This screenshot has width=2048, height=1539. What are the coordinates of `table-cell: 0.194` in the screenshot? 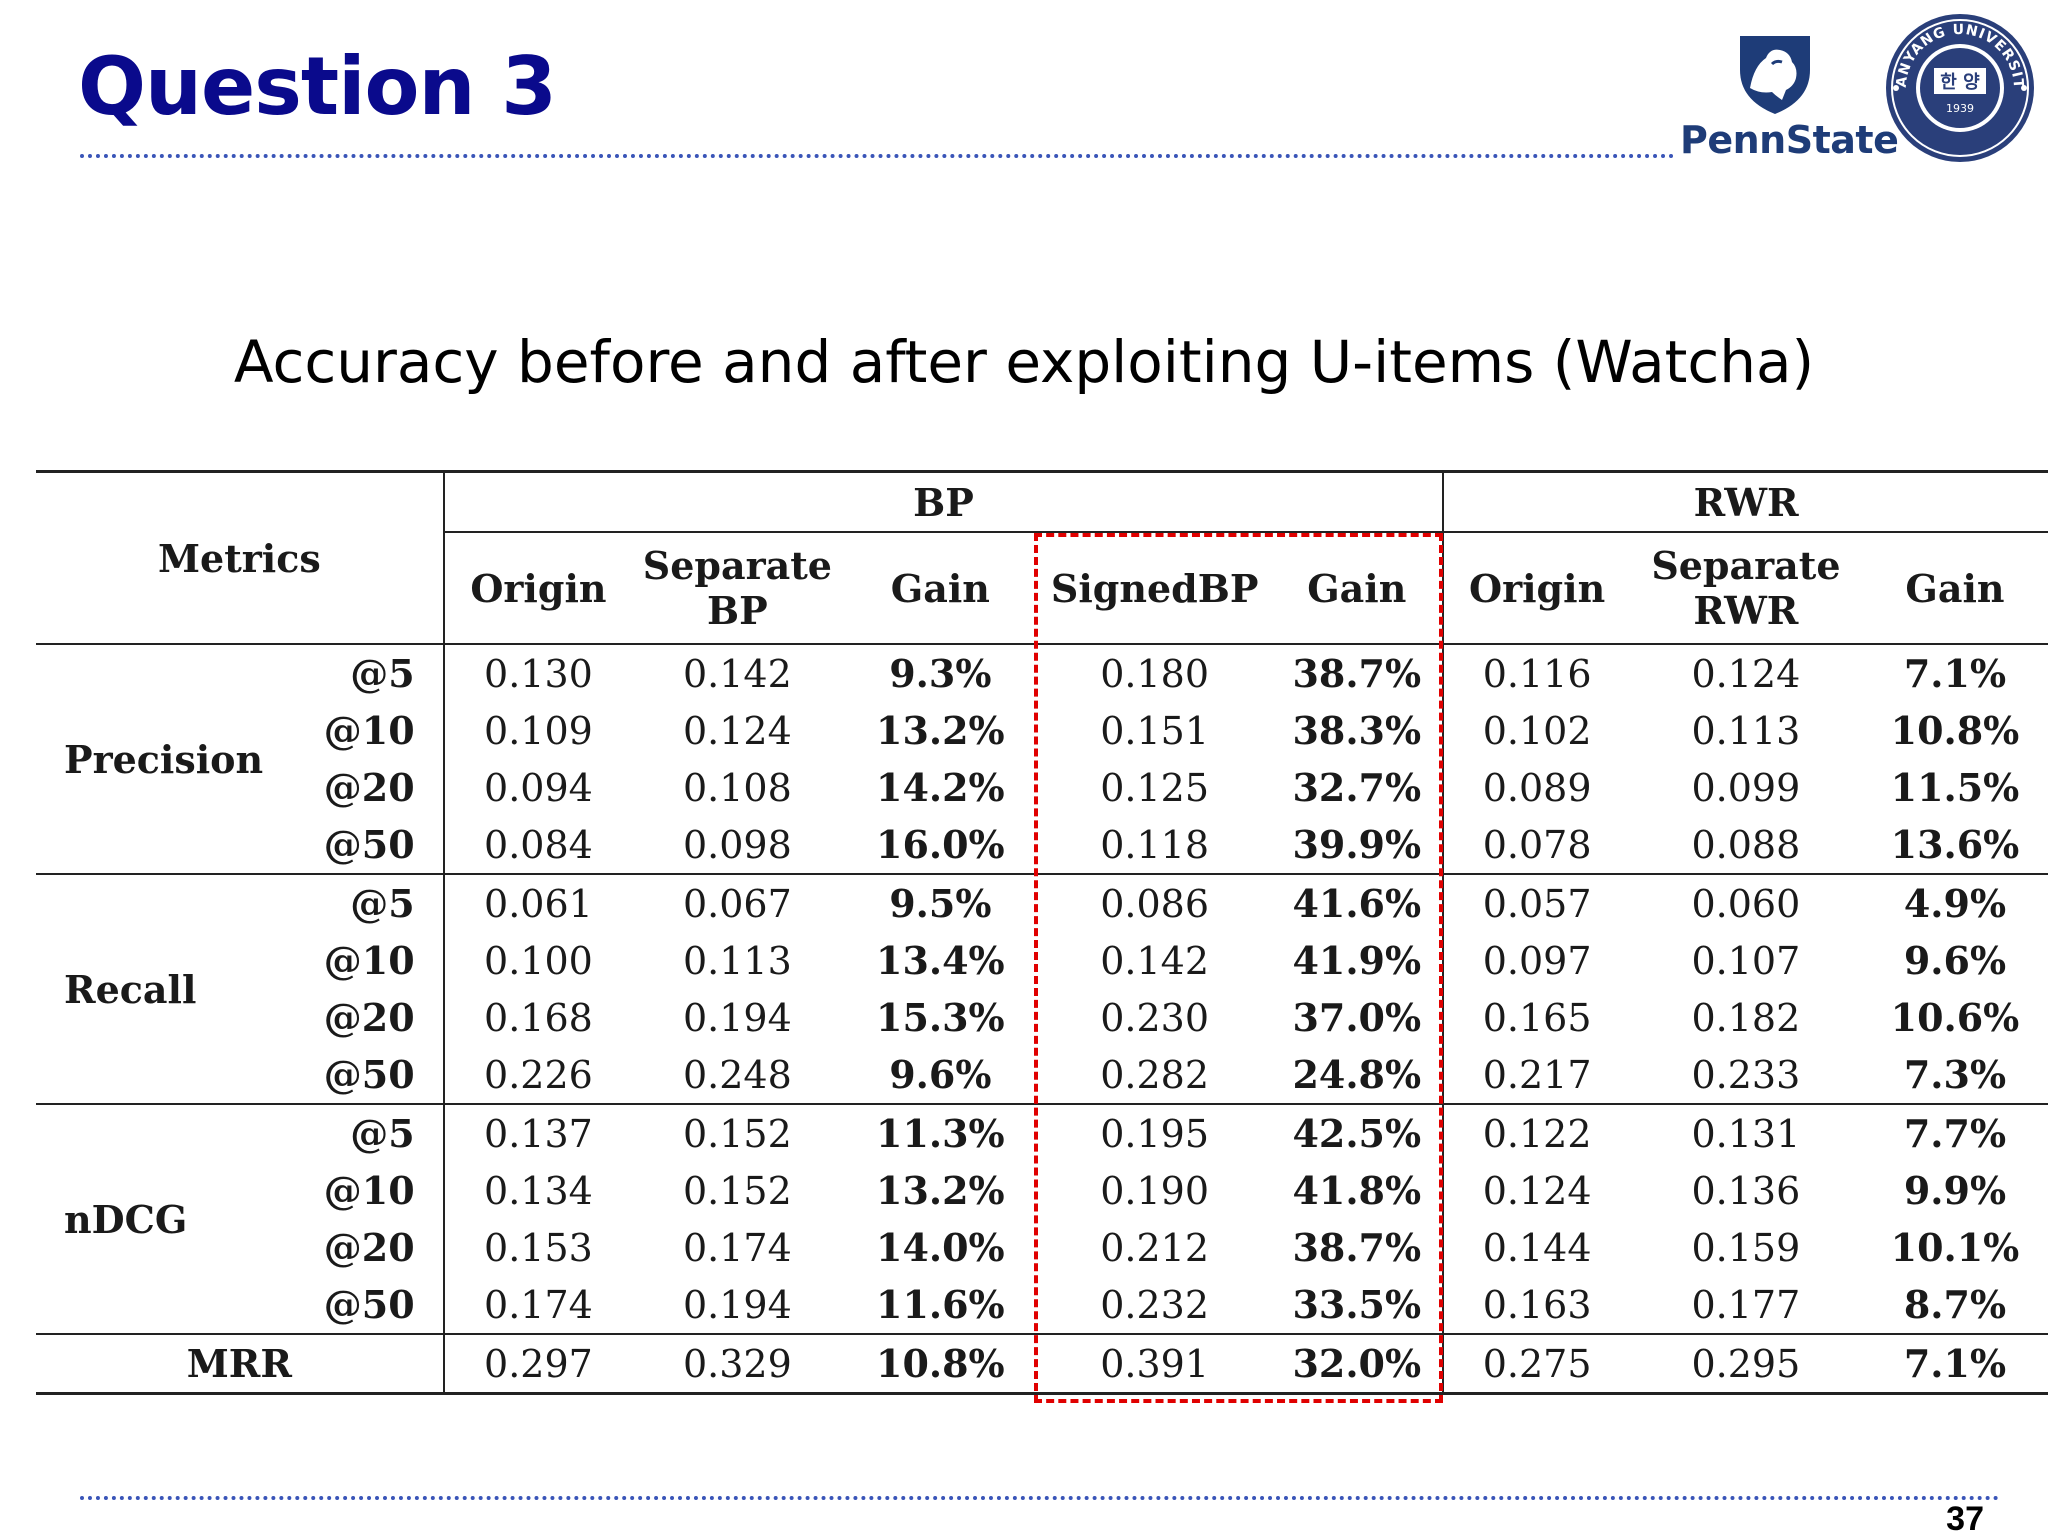 It's located at (737, 1017).